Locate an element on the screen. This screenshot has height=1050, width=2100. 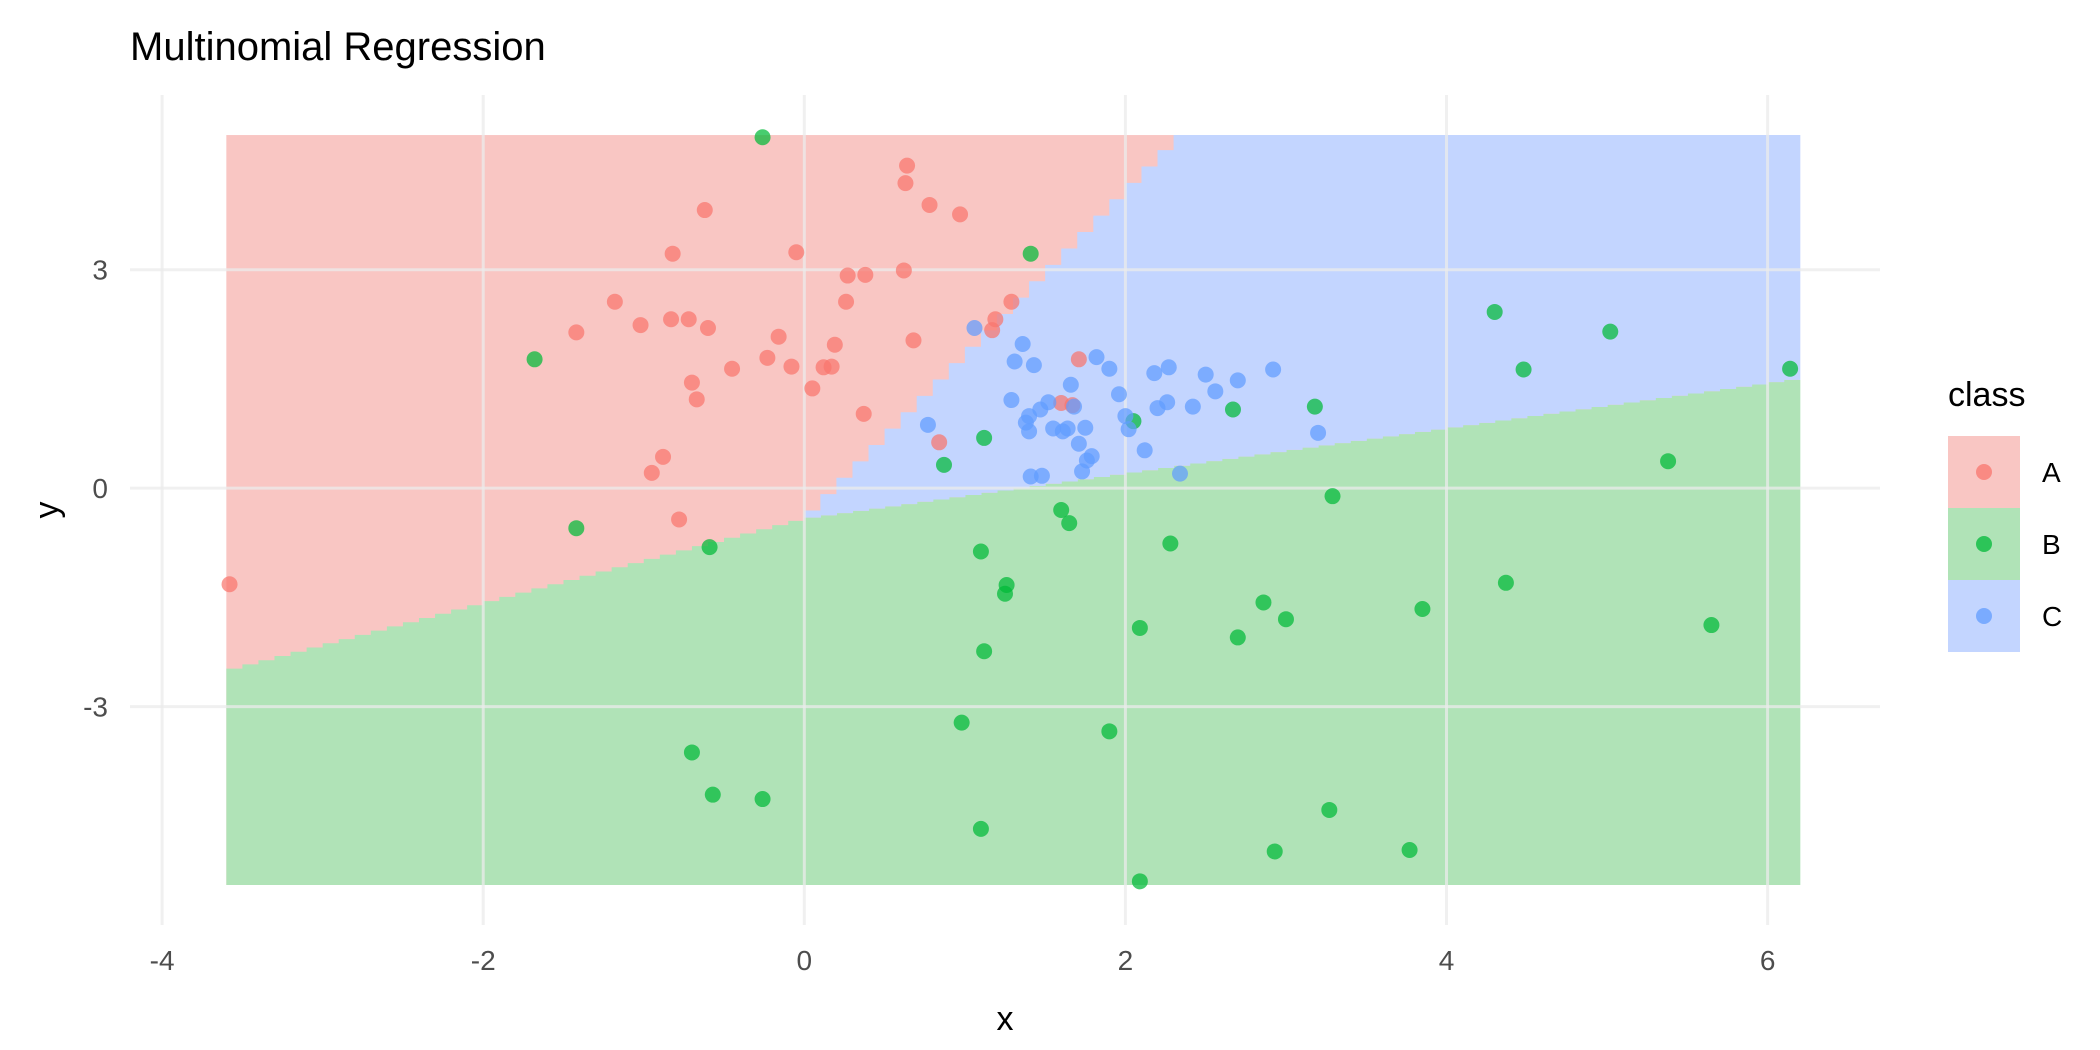
y-axis-title: y is located at coordinates (47, 510).